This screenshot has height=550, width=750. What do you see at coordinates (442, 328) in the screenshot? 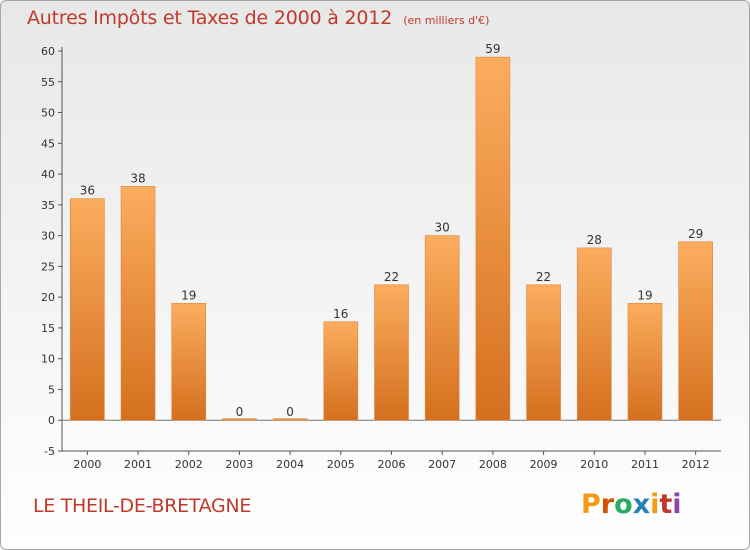
I see `bar-2007` at bounding box center [442, 328].